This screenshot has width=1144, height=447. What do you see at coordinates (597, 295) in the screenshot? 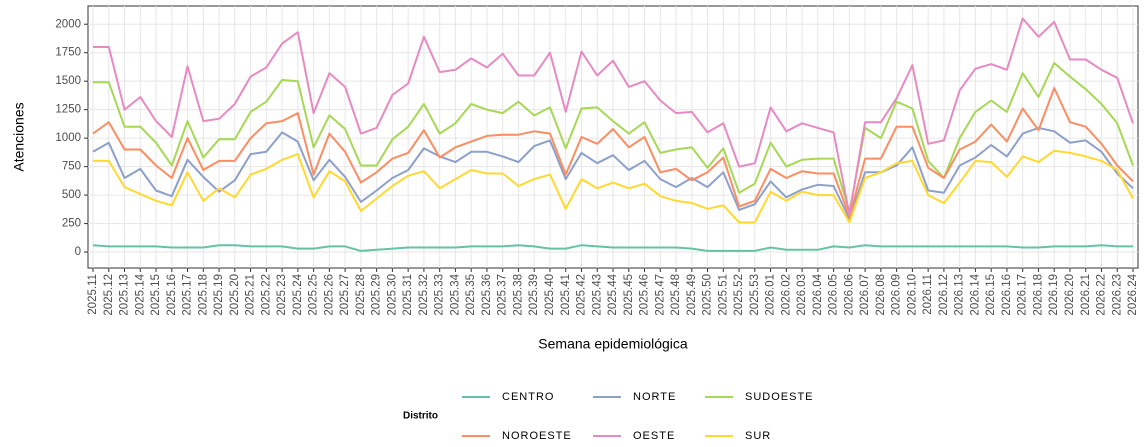
I see `x-tick-label: 2025.43` at bounding box center [597, 295].